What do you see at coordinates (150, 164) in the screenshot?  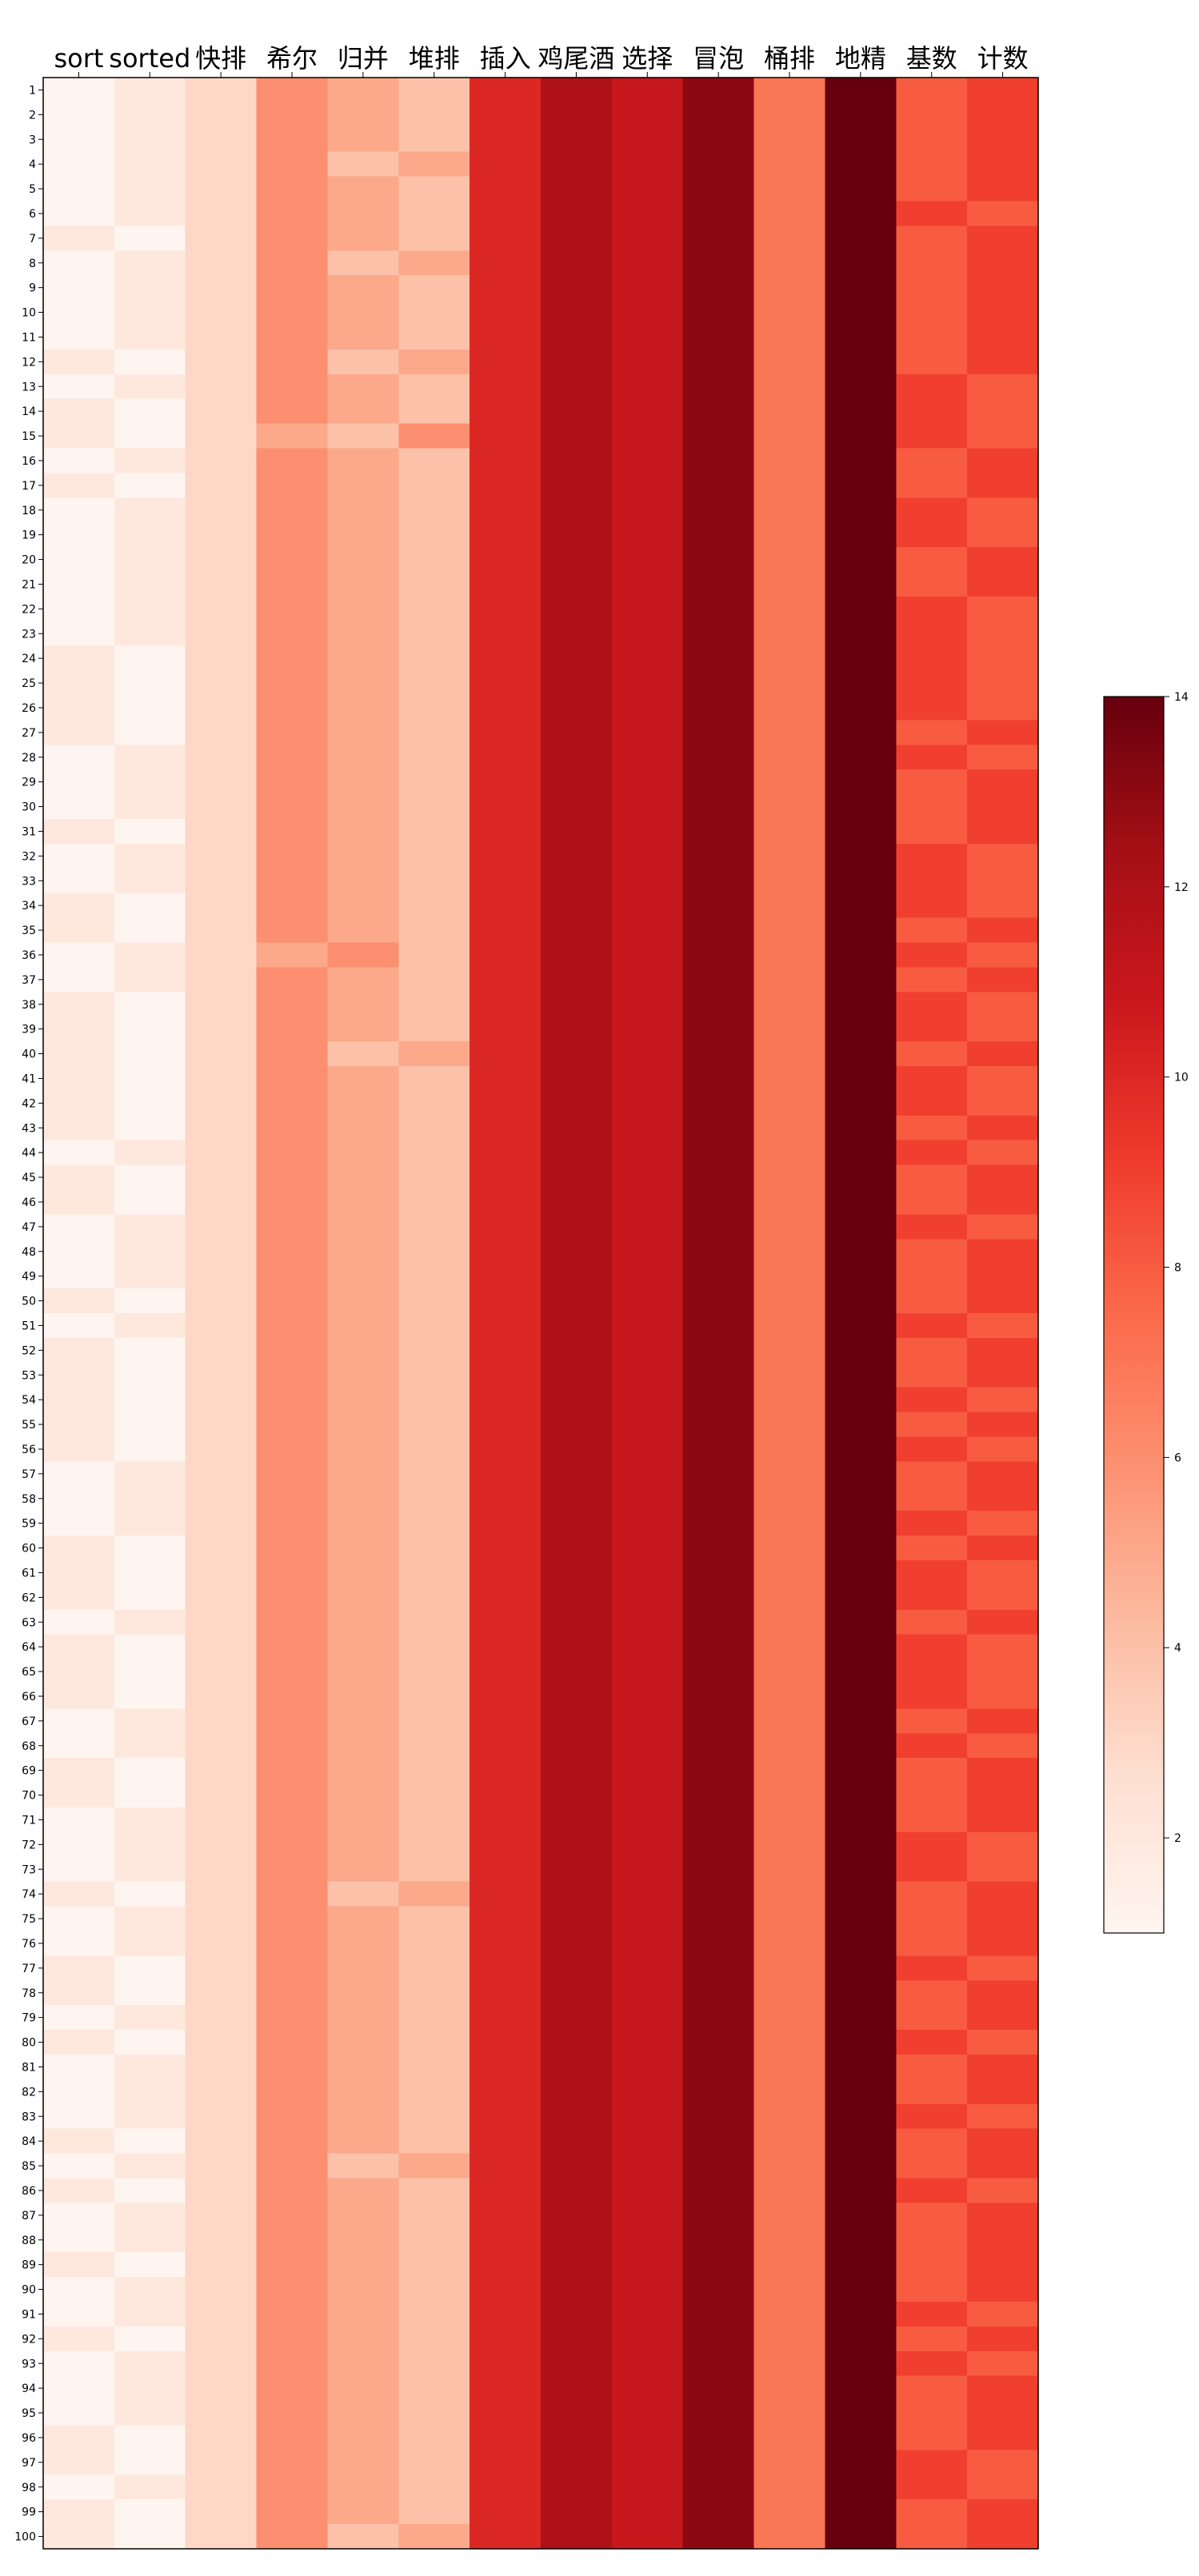 I see `heatmap-cell-r4-c2` at bounding box center [150, 164].